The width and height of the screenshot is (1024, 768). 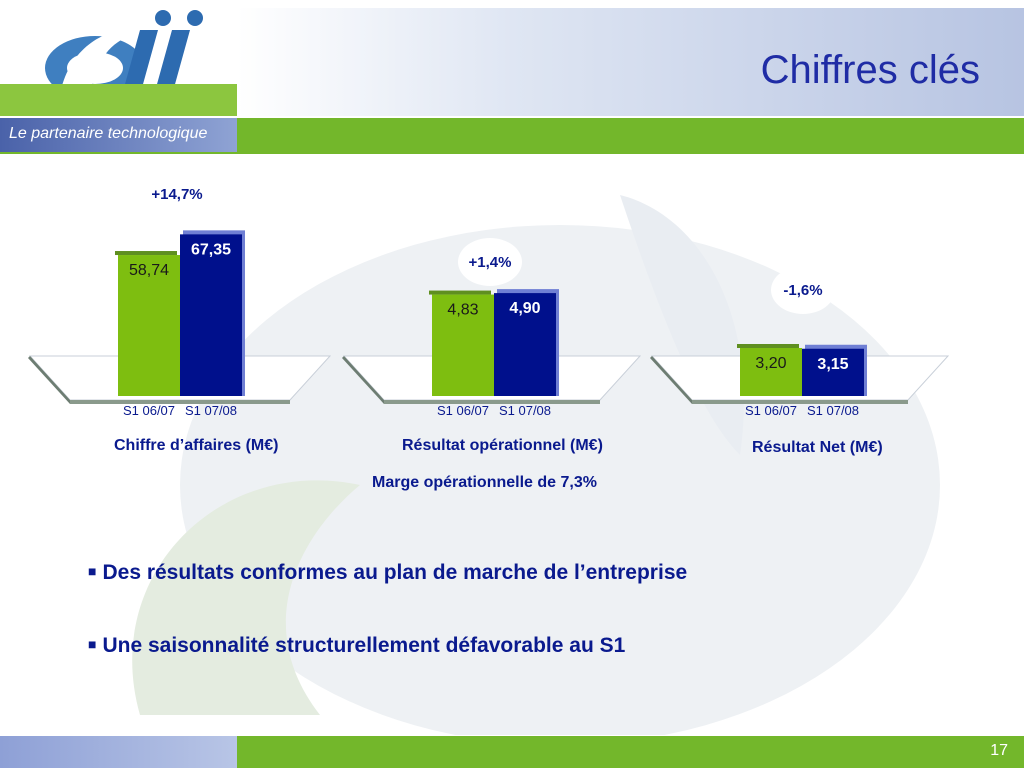 I want to click on bar-value-label: 3,15, so click(x=832, y=364).